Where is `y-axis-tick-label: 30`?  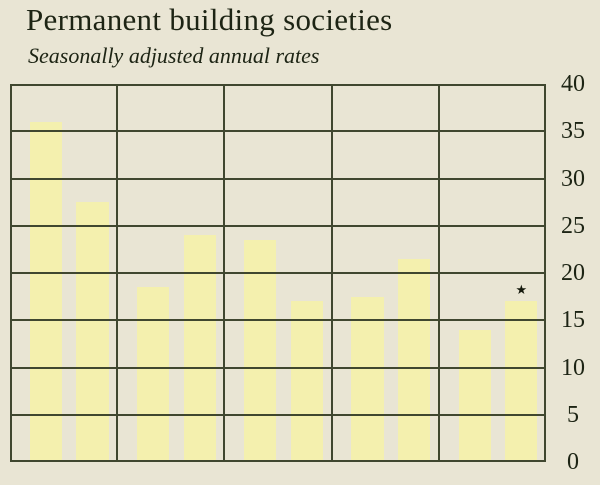
y-axis-tick-label: 30 is located at coordinates (573, 178).